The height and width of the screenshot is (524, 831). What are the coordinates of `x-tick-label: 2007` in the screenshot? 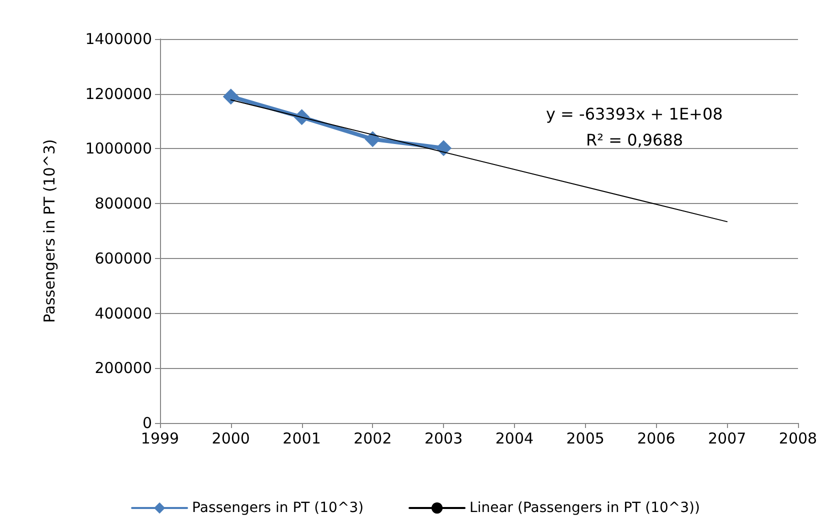 It's located at (727, 439).